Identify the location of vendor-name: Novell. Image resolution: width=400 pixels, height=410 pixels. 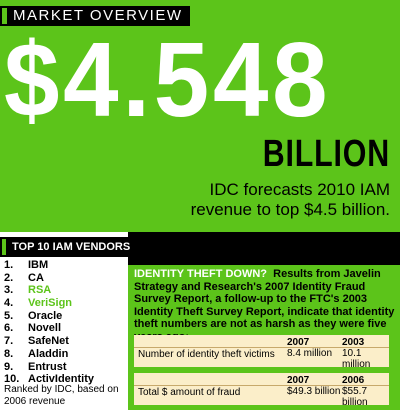
(45, 328).